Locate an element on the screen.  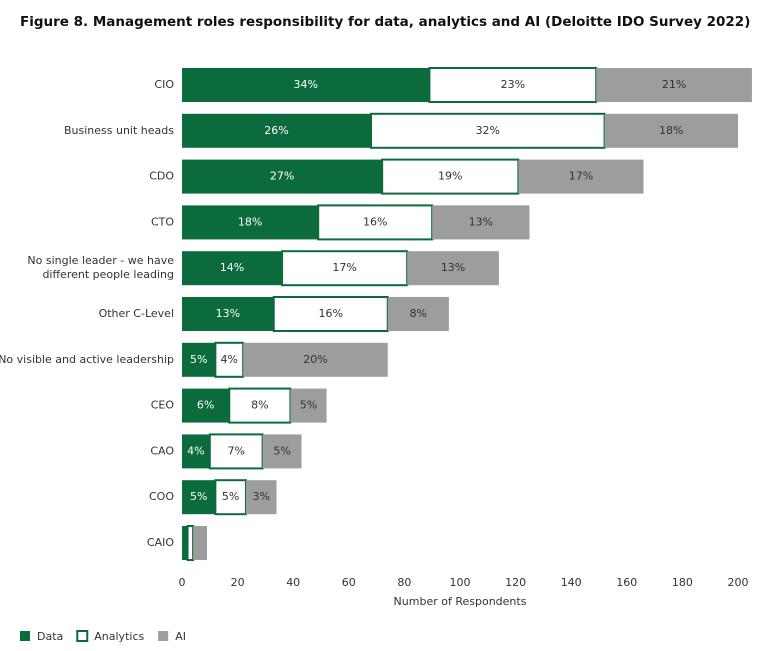
value-label: 23% is located at coordinates (513, 84).